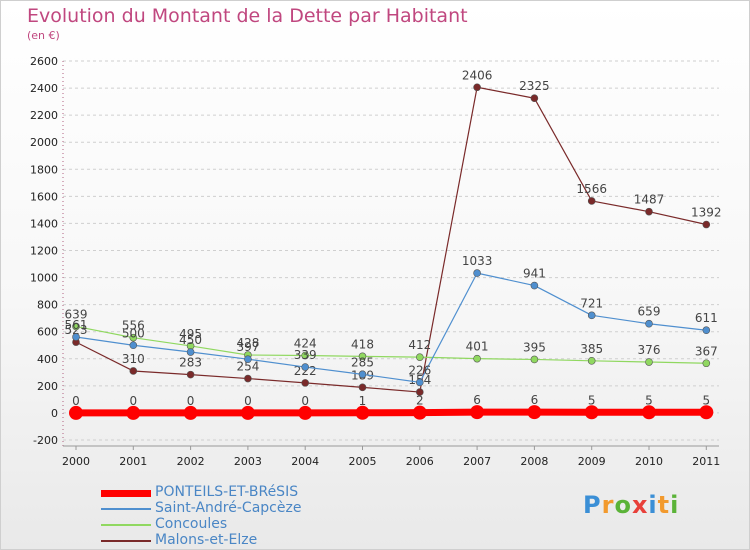 The width and height of the screenshot is (750, 550). Describe the element at coordinates (534, 347) in the screenshot. I see `data-label-2: 395` at that location.